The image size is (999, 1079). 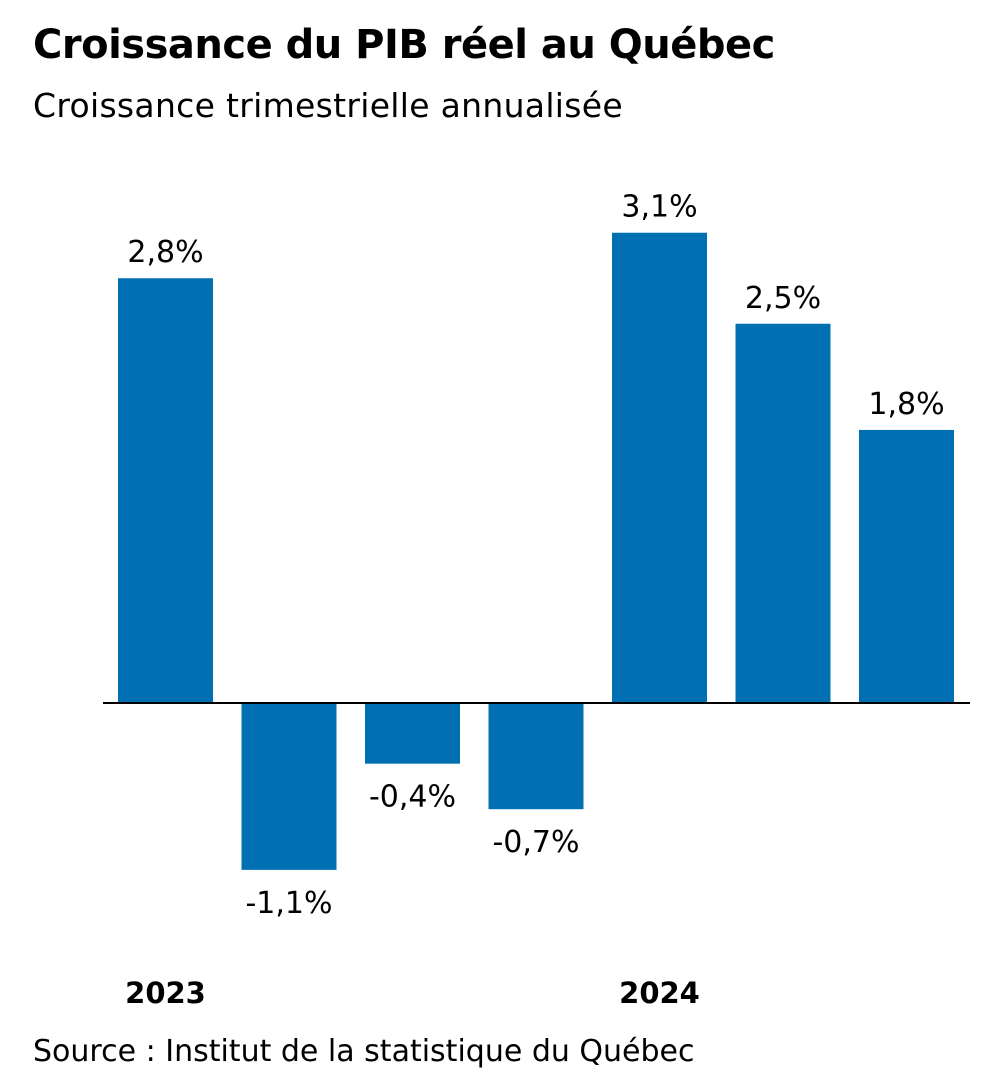 What do you see at coordinates (412, 797) in the screenshot?
I see `value-label-3: -0,4%` at bounding box center [412, 797].